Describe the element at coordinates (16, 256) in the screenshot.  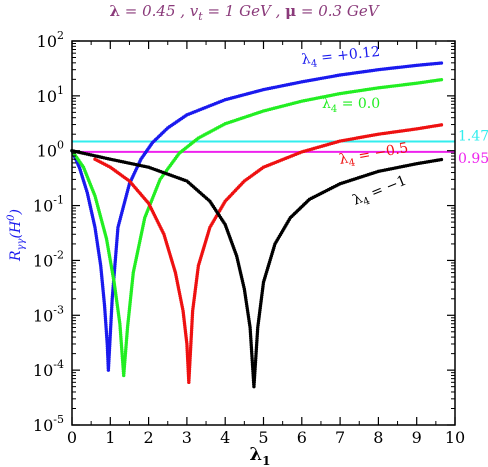
I see `y-axis-label-main: R` at that location.